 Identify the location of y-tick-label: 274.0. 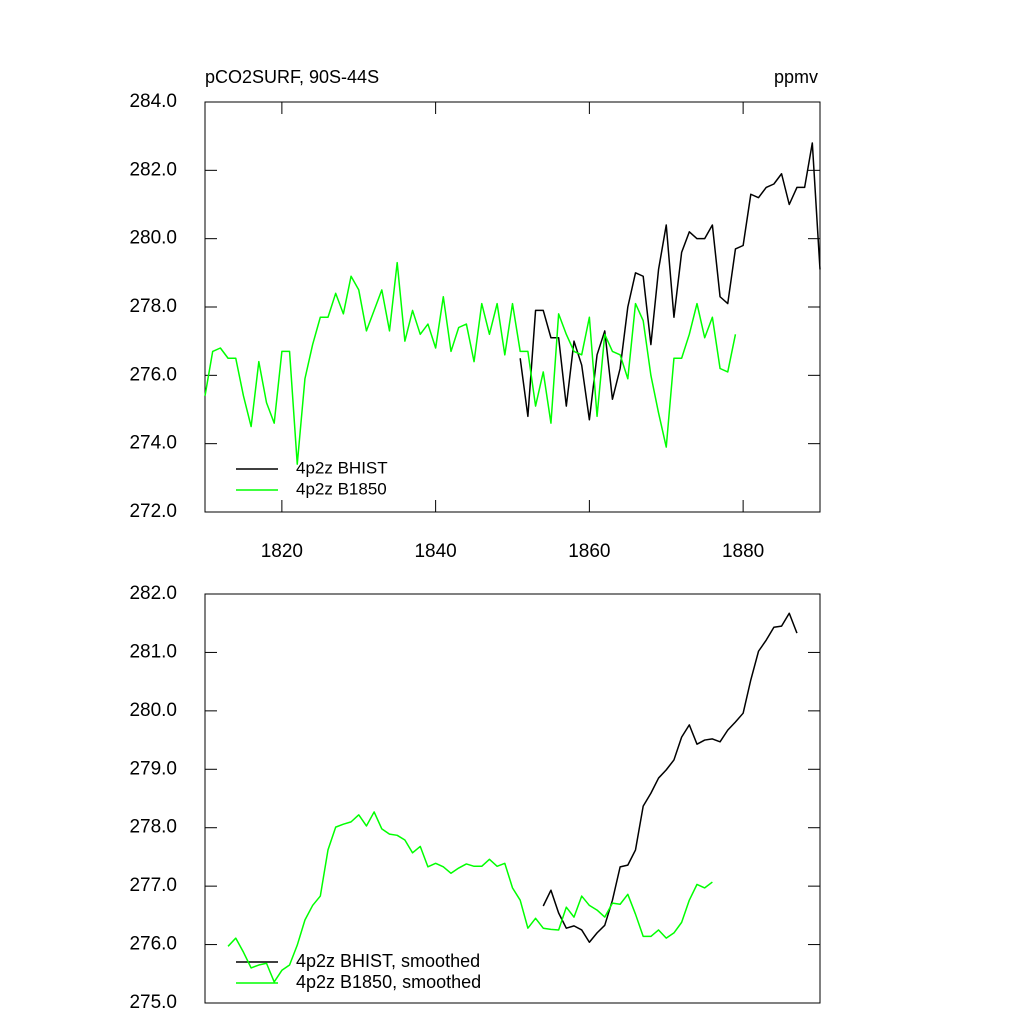
(153, 443).